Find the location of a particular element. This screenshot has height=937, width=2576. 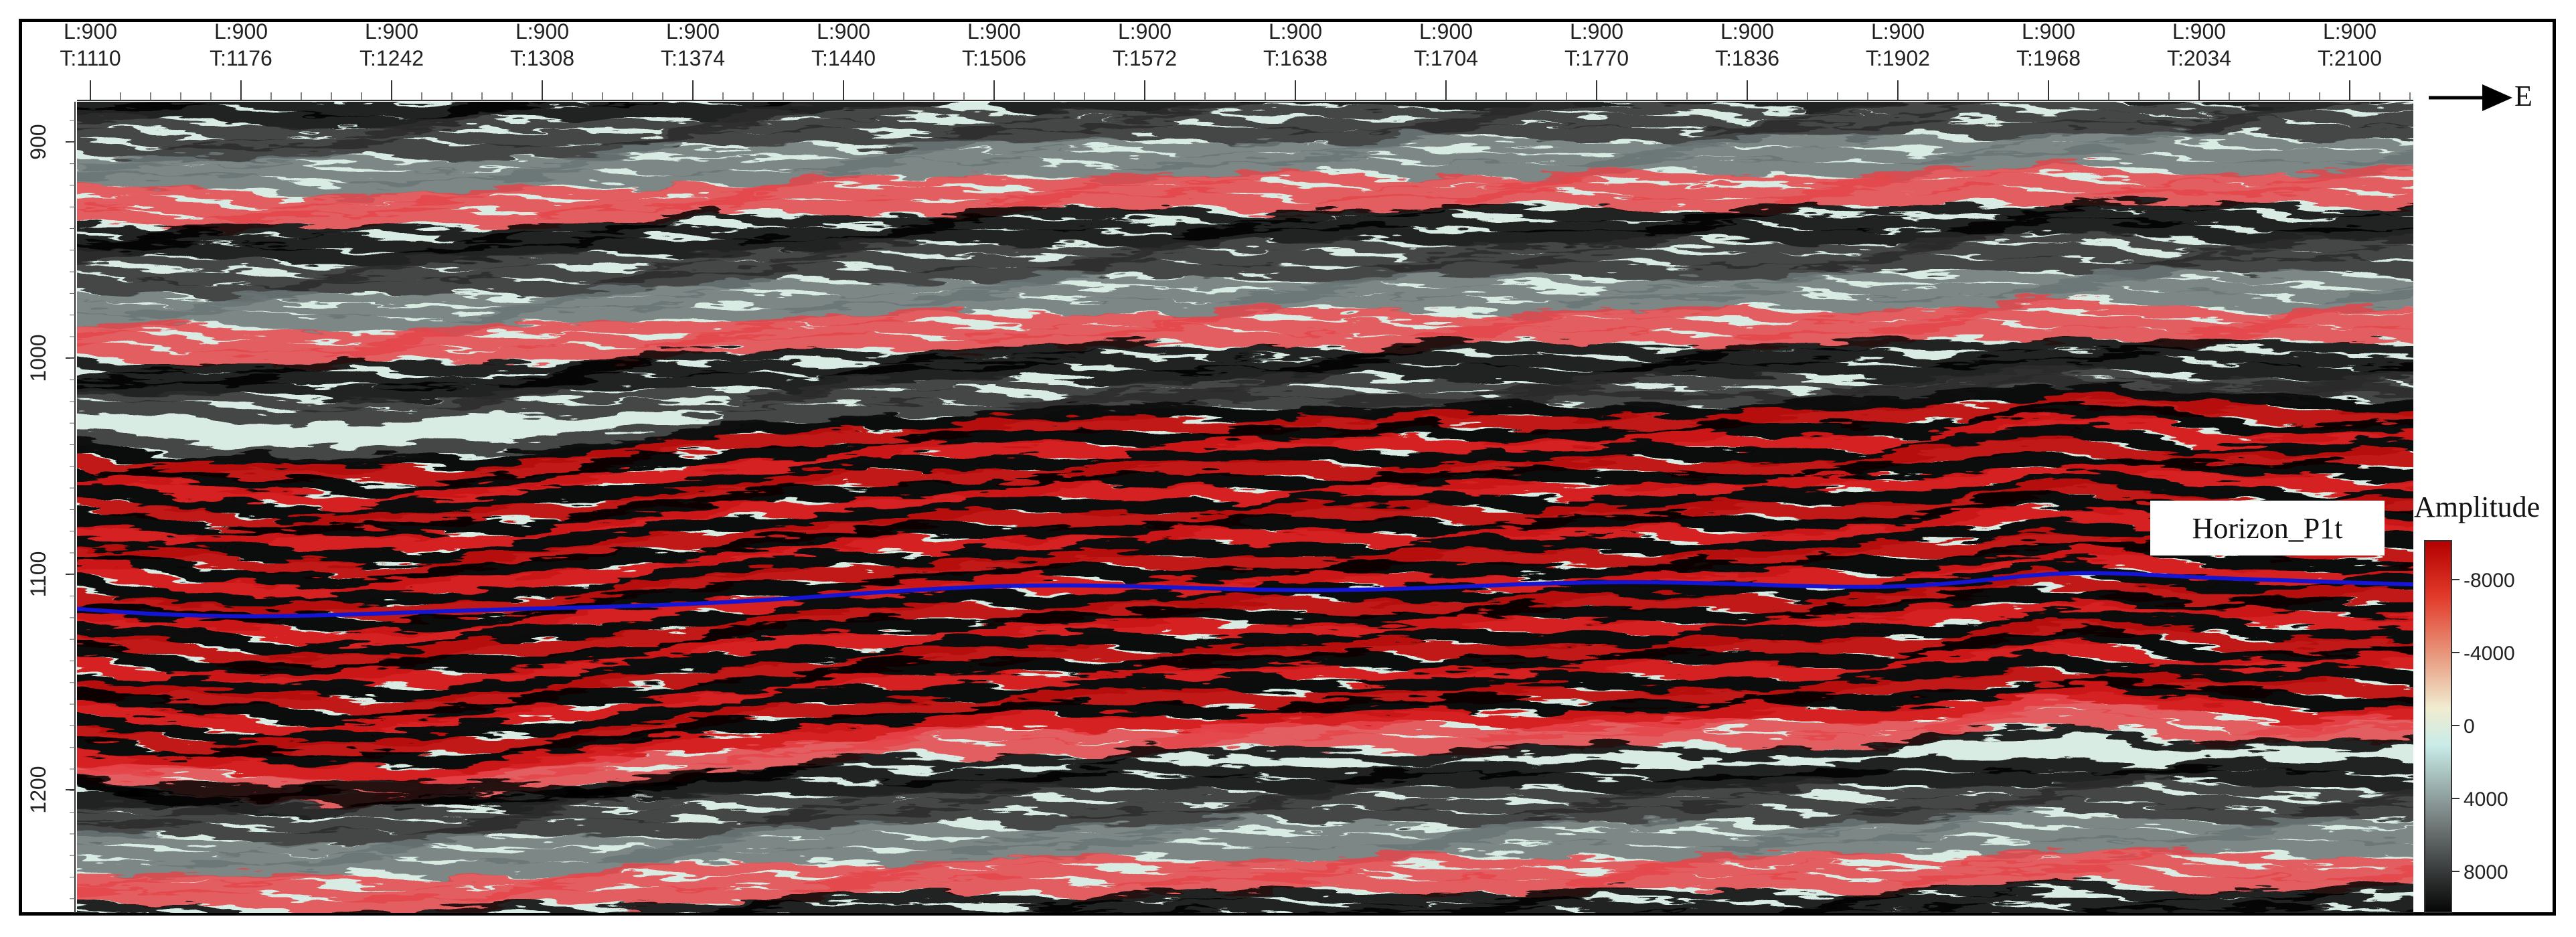

colorbar-tick-label: 0 is located at coordinates (2470, 726).